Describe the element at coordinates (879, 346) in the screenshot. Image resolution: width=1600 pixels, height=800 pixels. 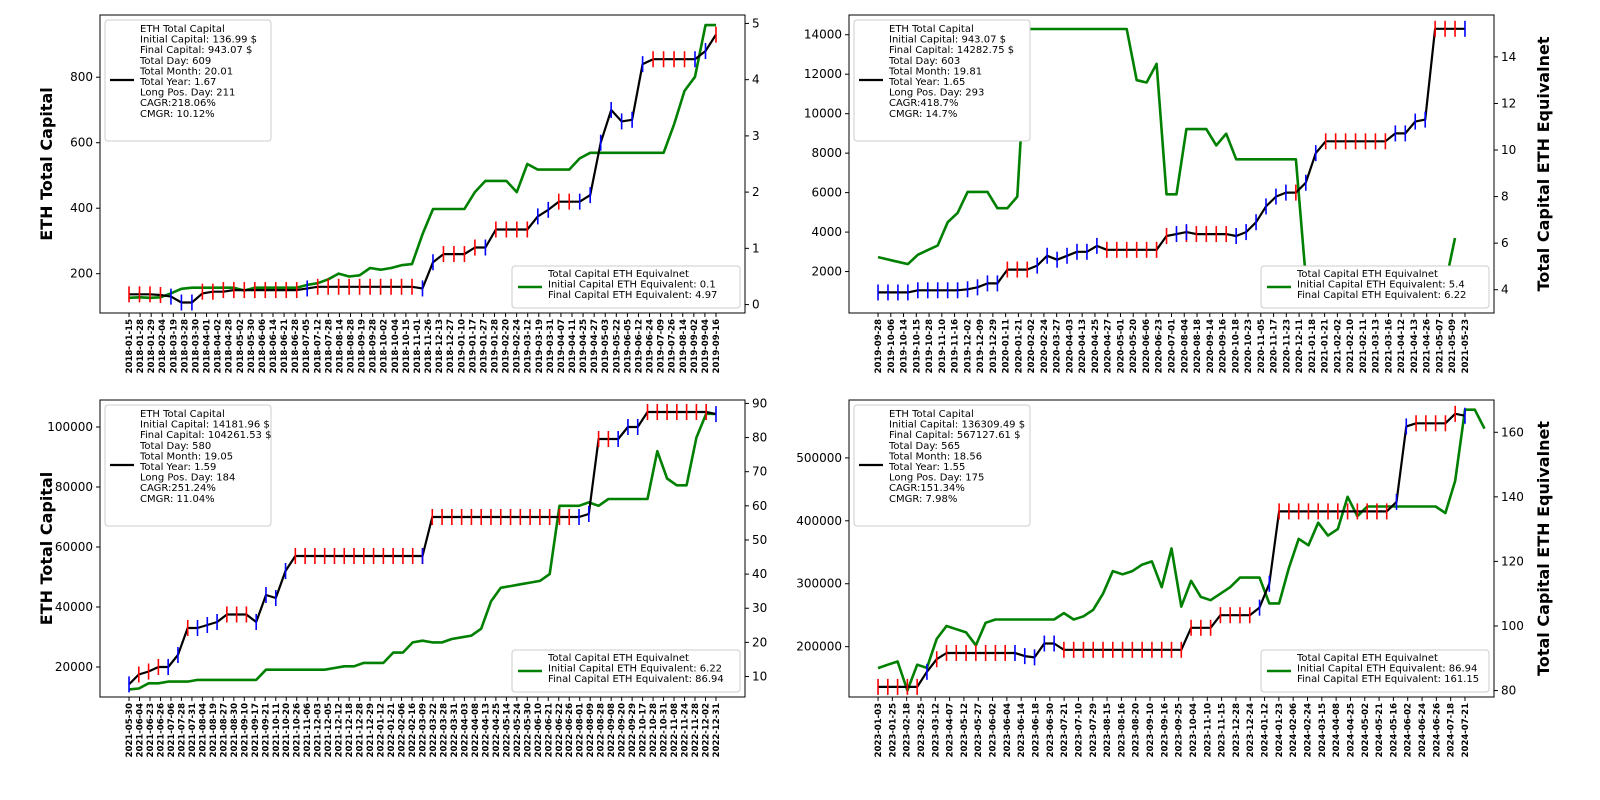
I see `x-tick-label: 2019-09-28` at that location.